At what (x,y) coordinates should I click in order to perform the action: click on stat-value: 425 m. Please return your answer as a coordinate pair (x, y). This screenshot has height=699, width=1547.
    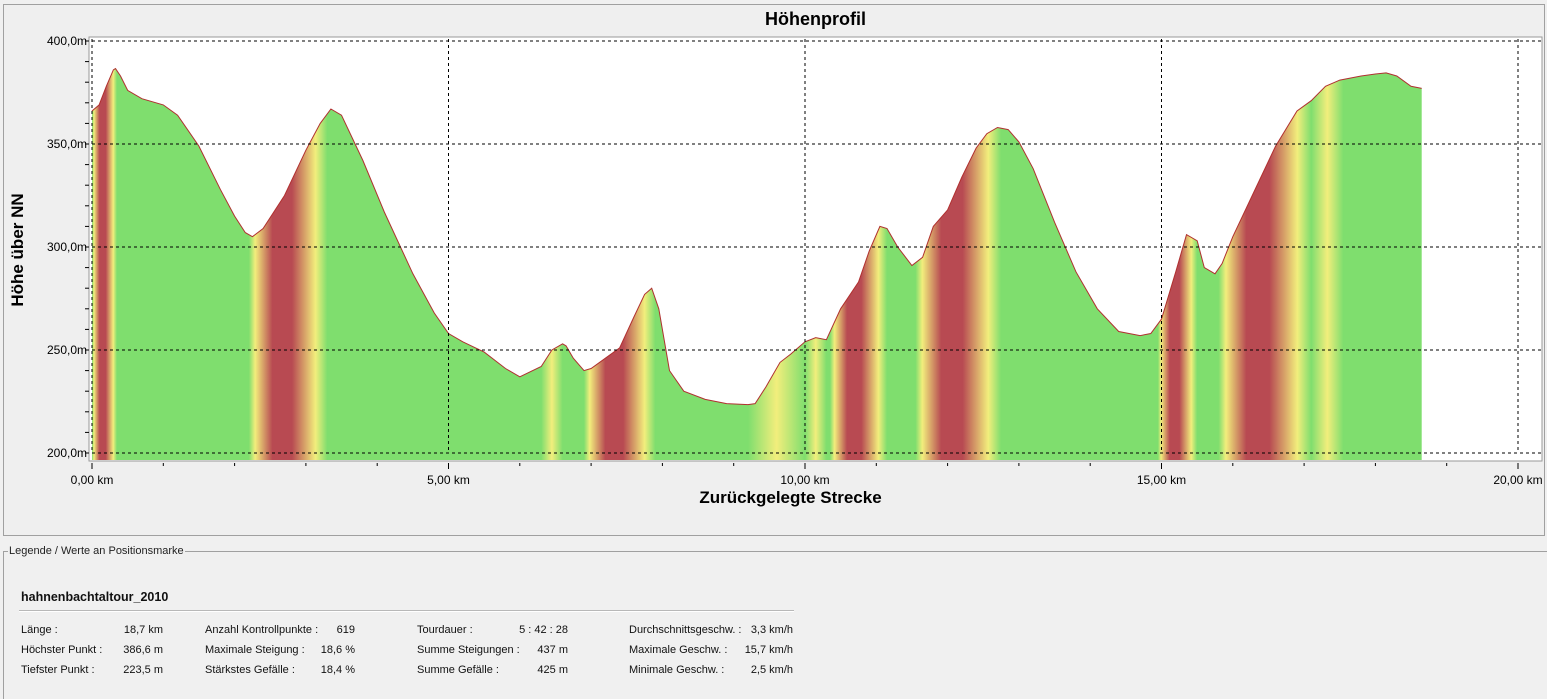
    Looking at the image, I should click on (552, 670).